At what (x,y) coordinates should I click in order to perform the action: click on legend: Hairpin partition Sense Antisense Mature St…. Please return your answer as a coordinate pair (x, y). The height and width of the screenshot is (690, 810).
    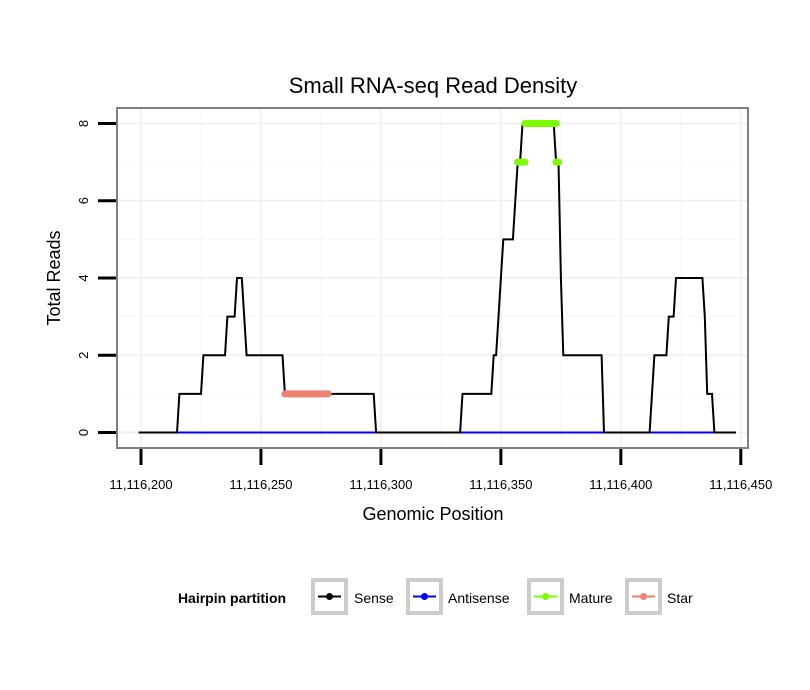
    Looking at the image, I should click on (435, 596).